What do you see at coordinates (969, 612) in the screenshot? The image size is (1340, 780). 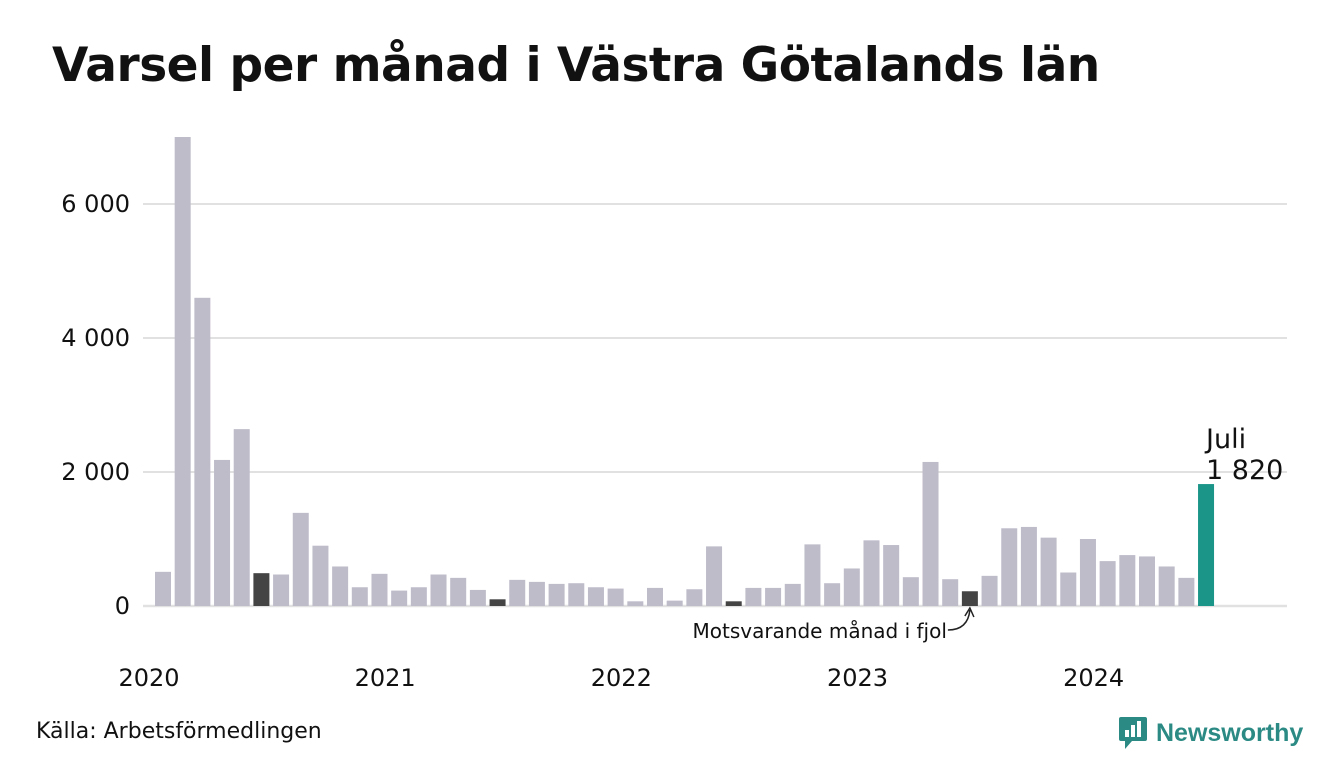 I see `annotation-arrow-head` at bounding box center [969, 612].